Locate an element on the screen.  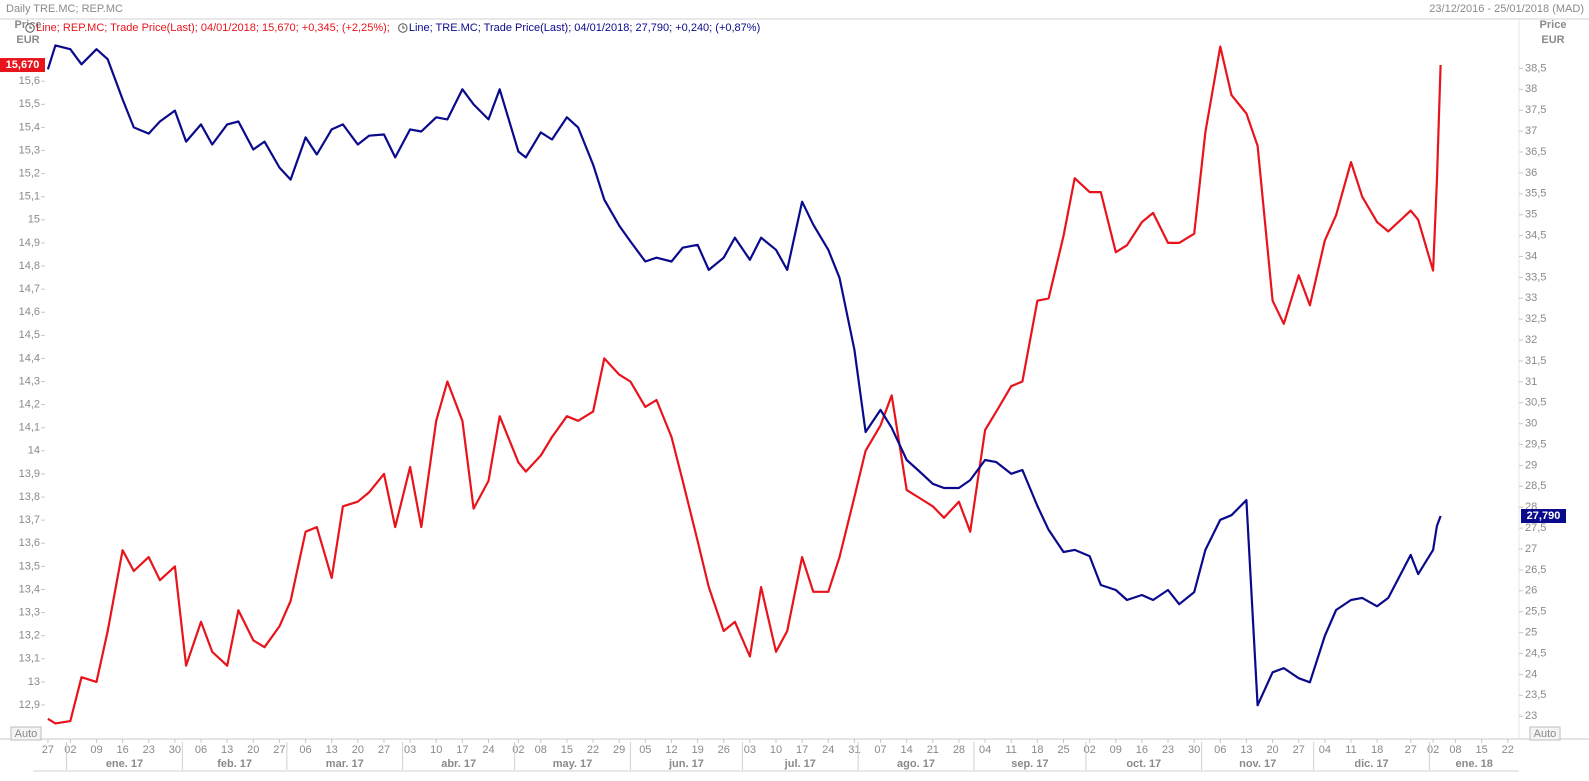
x-tick-label: 12 is located at coordinates (671, 750).